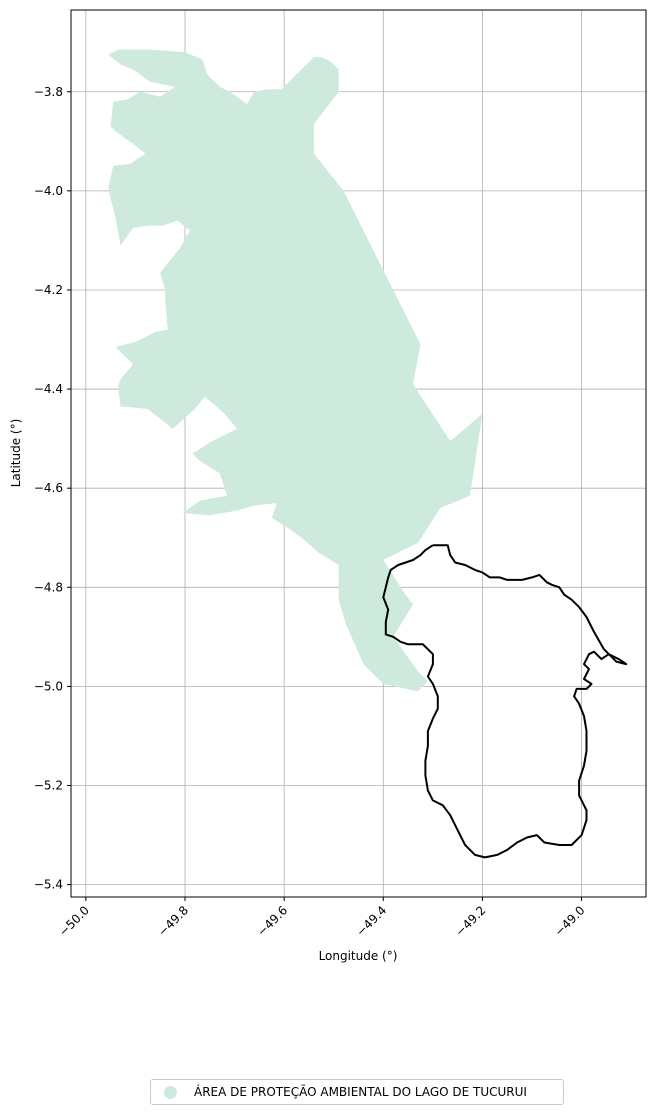  What do you see at coordinates (272, 921) in the screenshot?
I see `x-tick-label: −49.6` at bounding box center [272, 921].